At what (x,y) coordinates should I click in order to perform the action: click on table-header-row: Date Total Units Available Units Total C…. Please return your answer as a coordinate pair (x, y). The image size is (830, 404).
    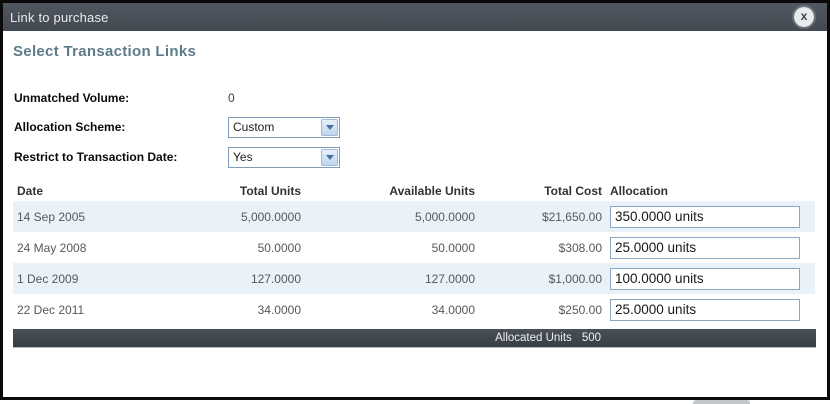
    Looking at the image, I should click on (414, 190).